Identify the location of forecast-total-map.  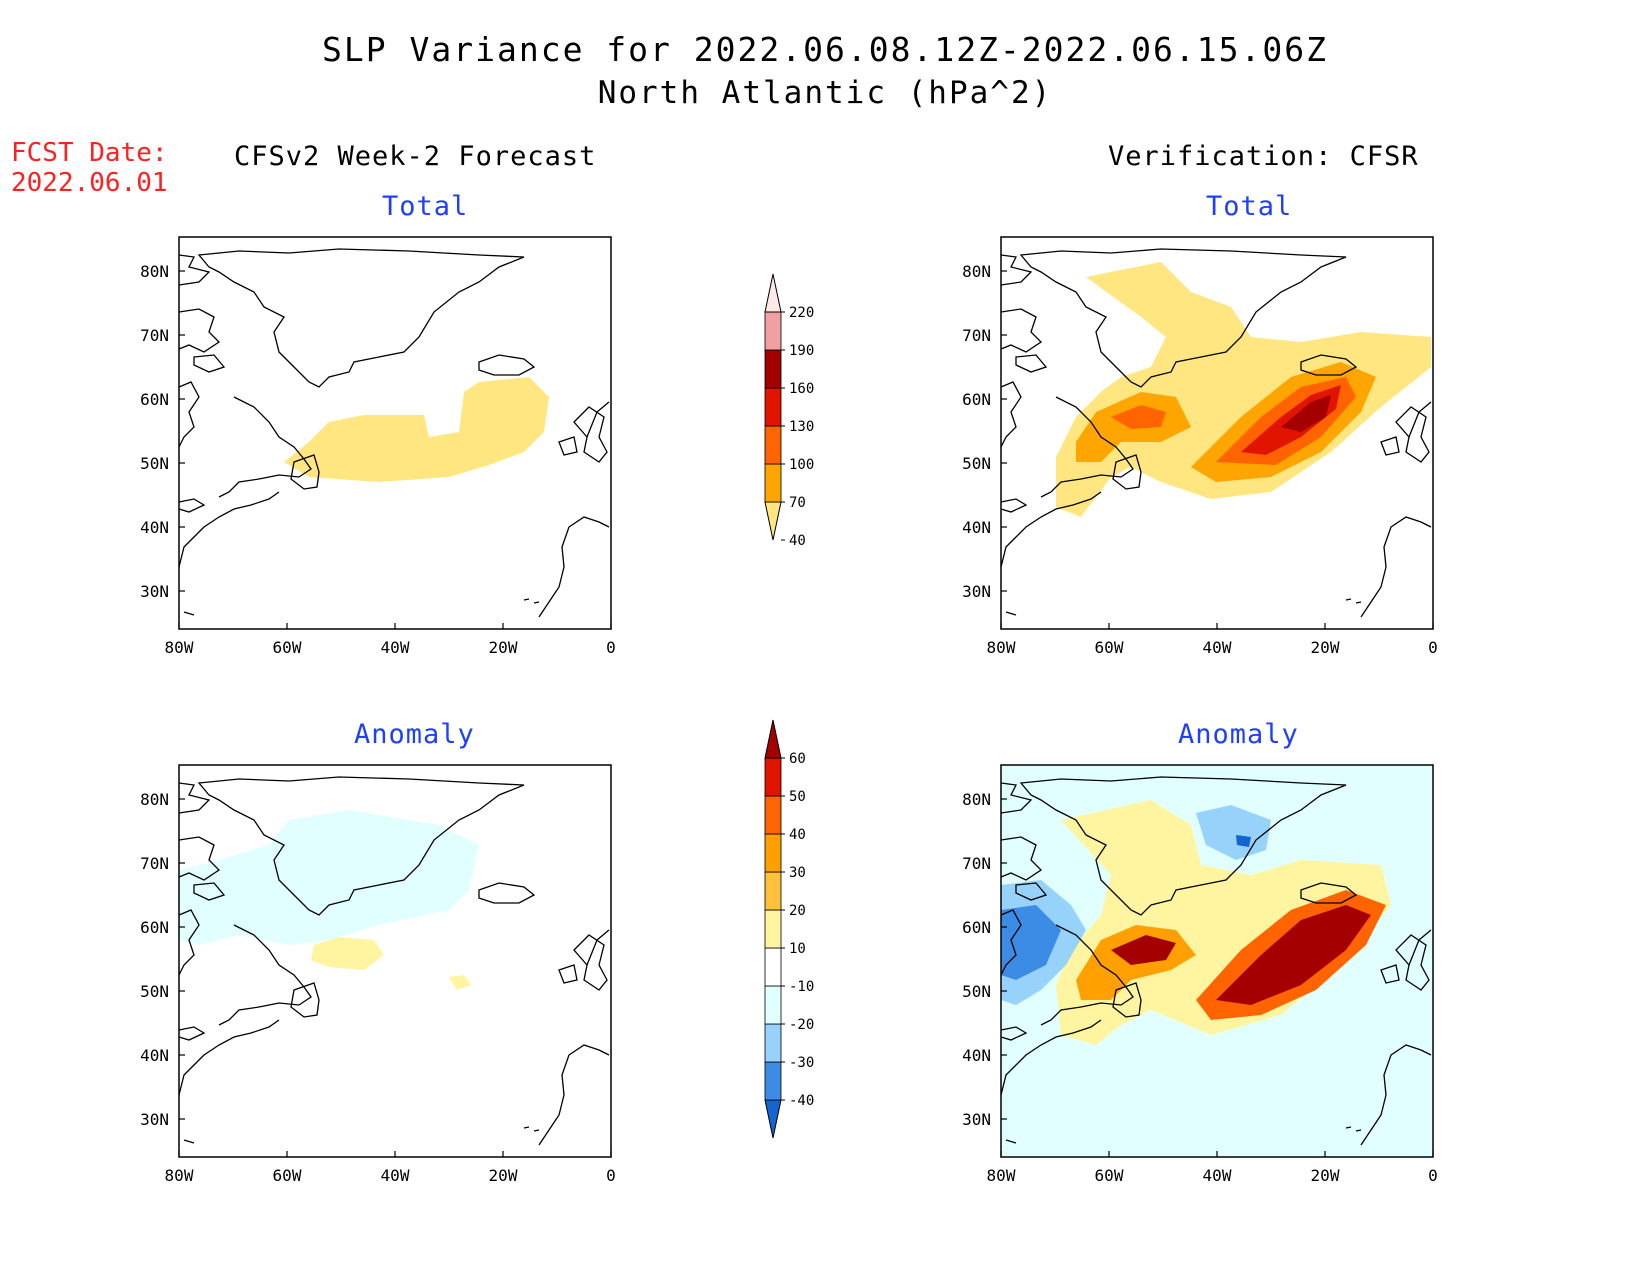
(395, 433).